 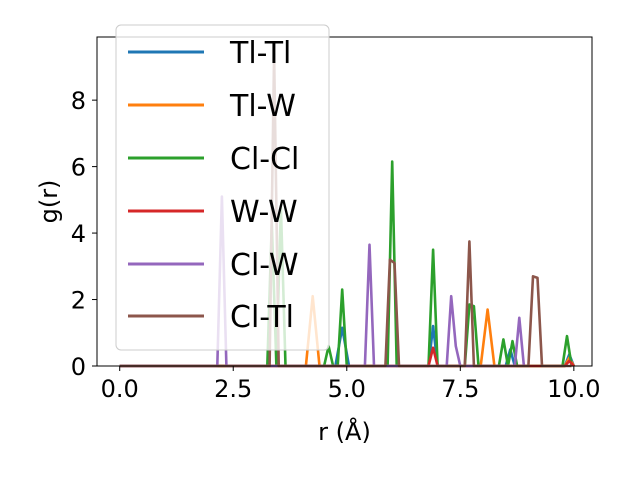 What do you see at coordinates (120, 389) in the screenshot?
I see `x-tick-label: 0.0` at bounding box center [120, 389].